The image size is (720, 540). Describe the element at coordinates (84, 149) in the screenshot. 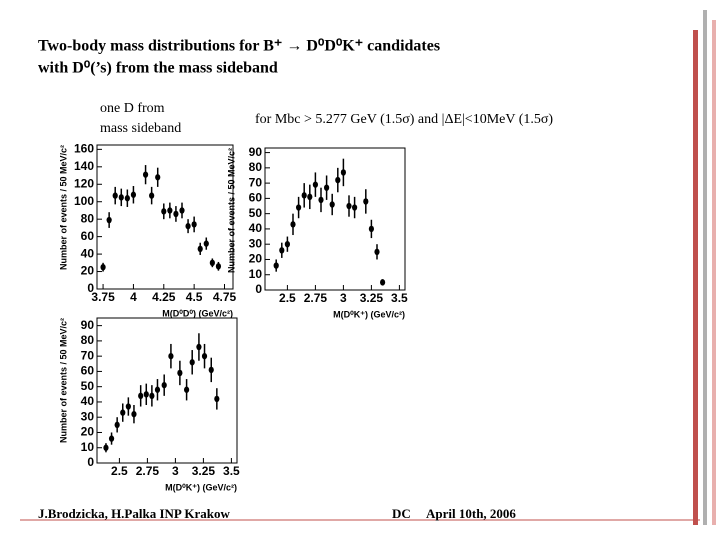

I see `y-tick-label: 160` at that location.